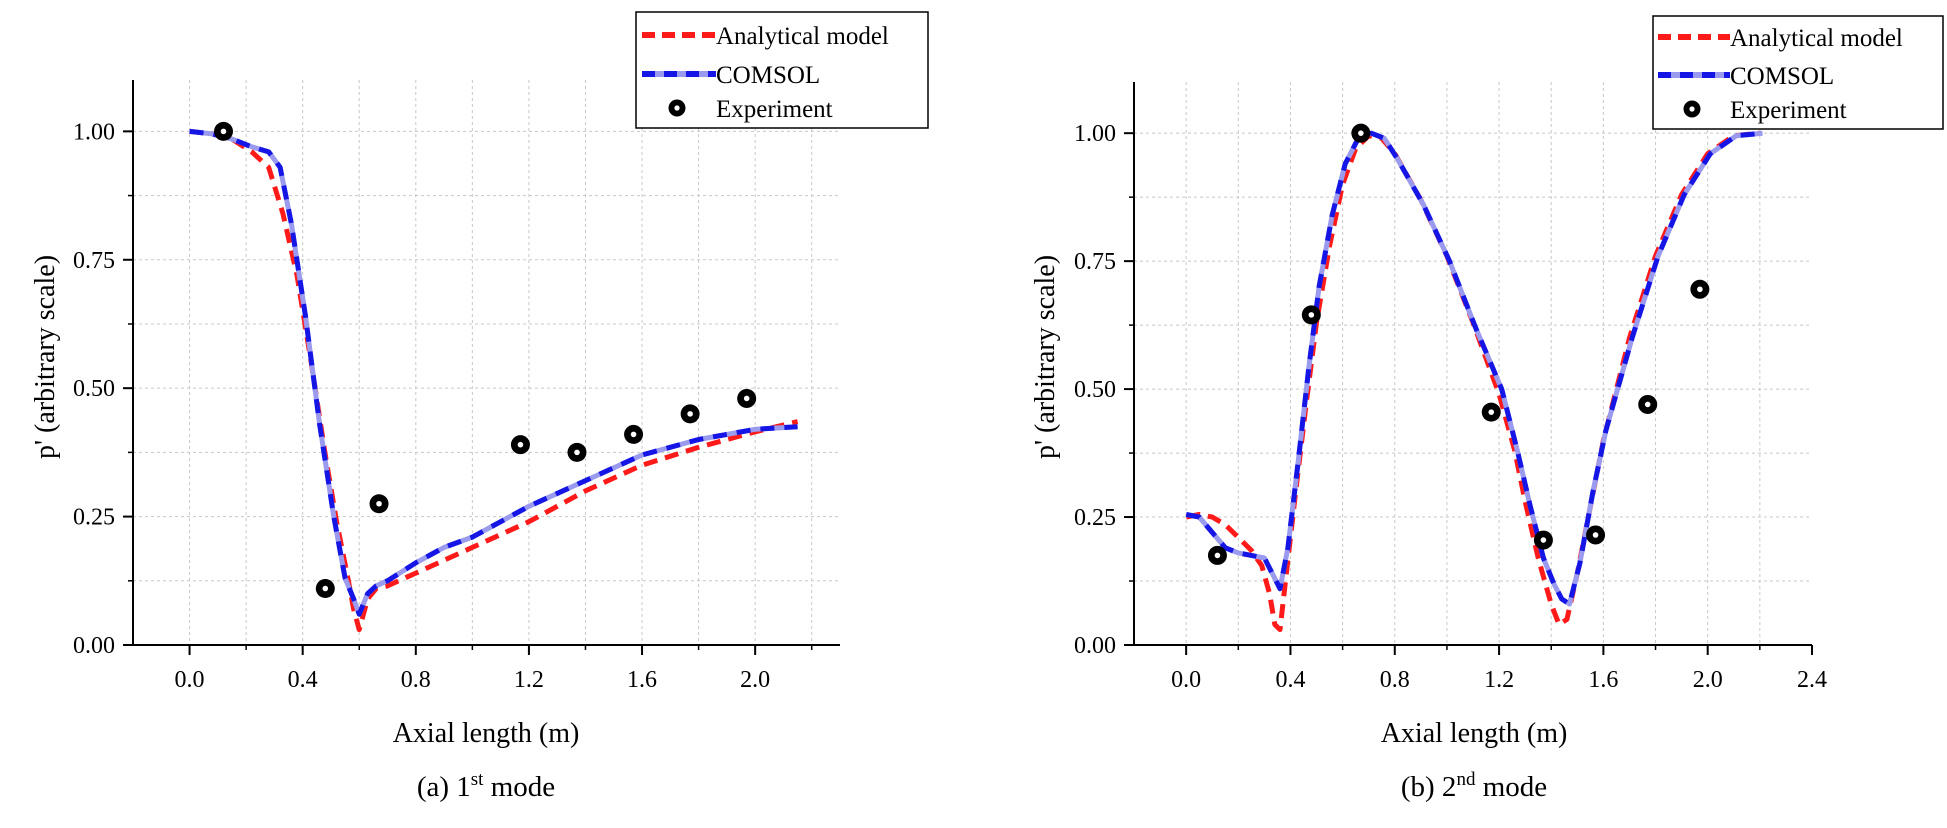 The image size is (1947, 828). What do you see at coordinates (477, 779) in the screenshot?
I see `caption-superscript: st` at bounding box center [477, 779].